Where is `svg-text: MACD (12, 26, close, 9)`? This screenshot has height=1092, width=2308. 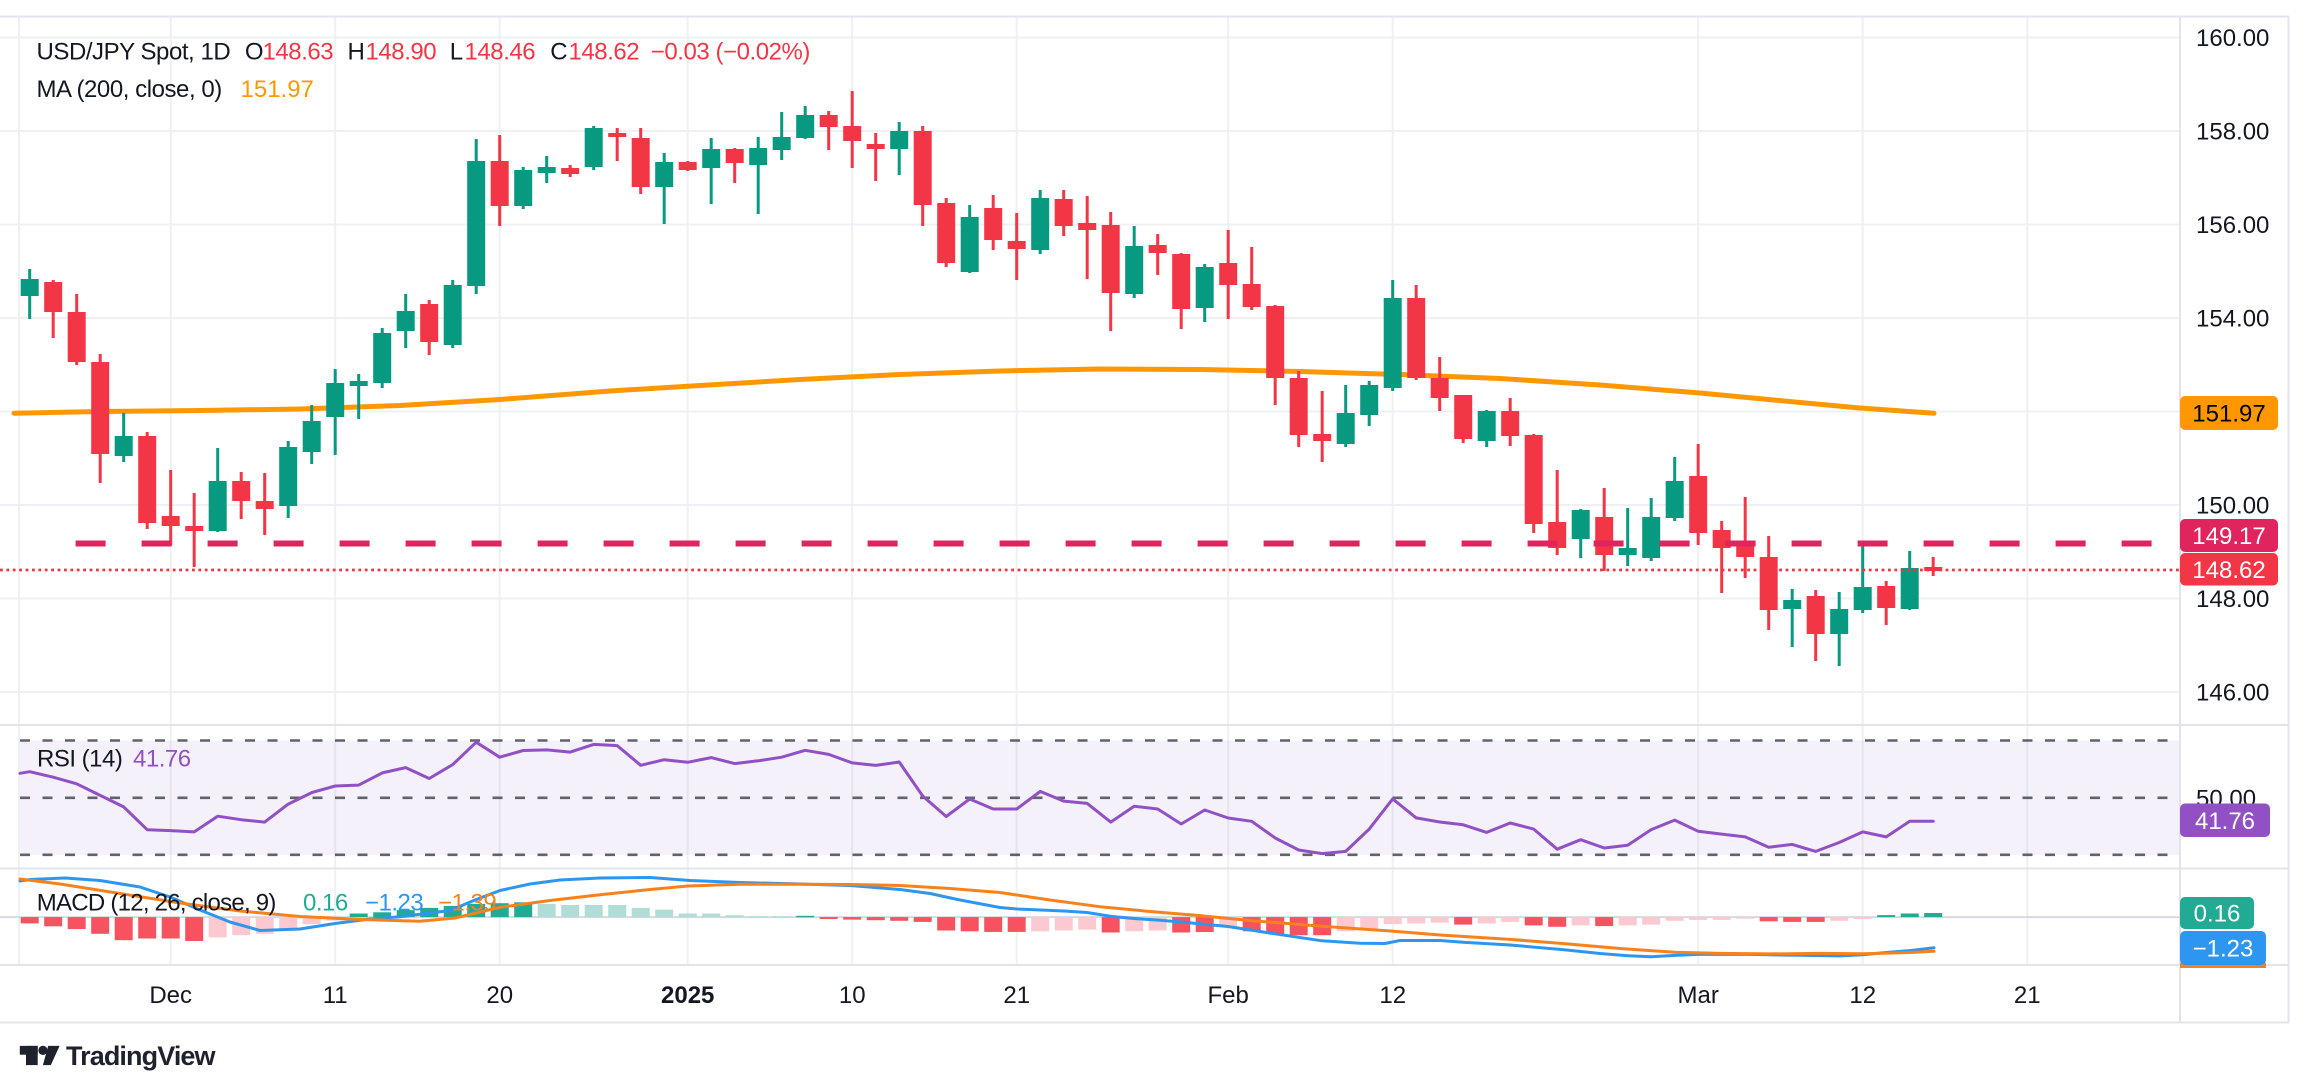 svg-text: MACD (12, 26, close, 9) is located at coordinates (156, 902).